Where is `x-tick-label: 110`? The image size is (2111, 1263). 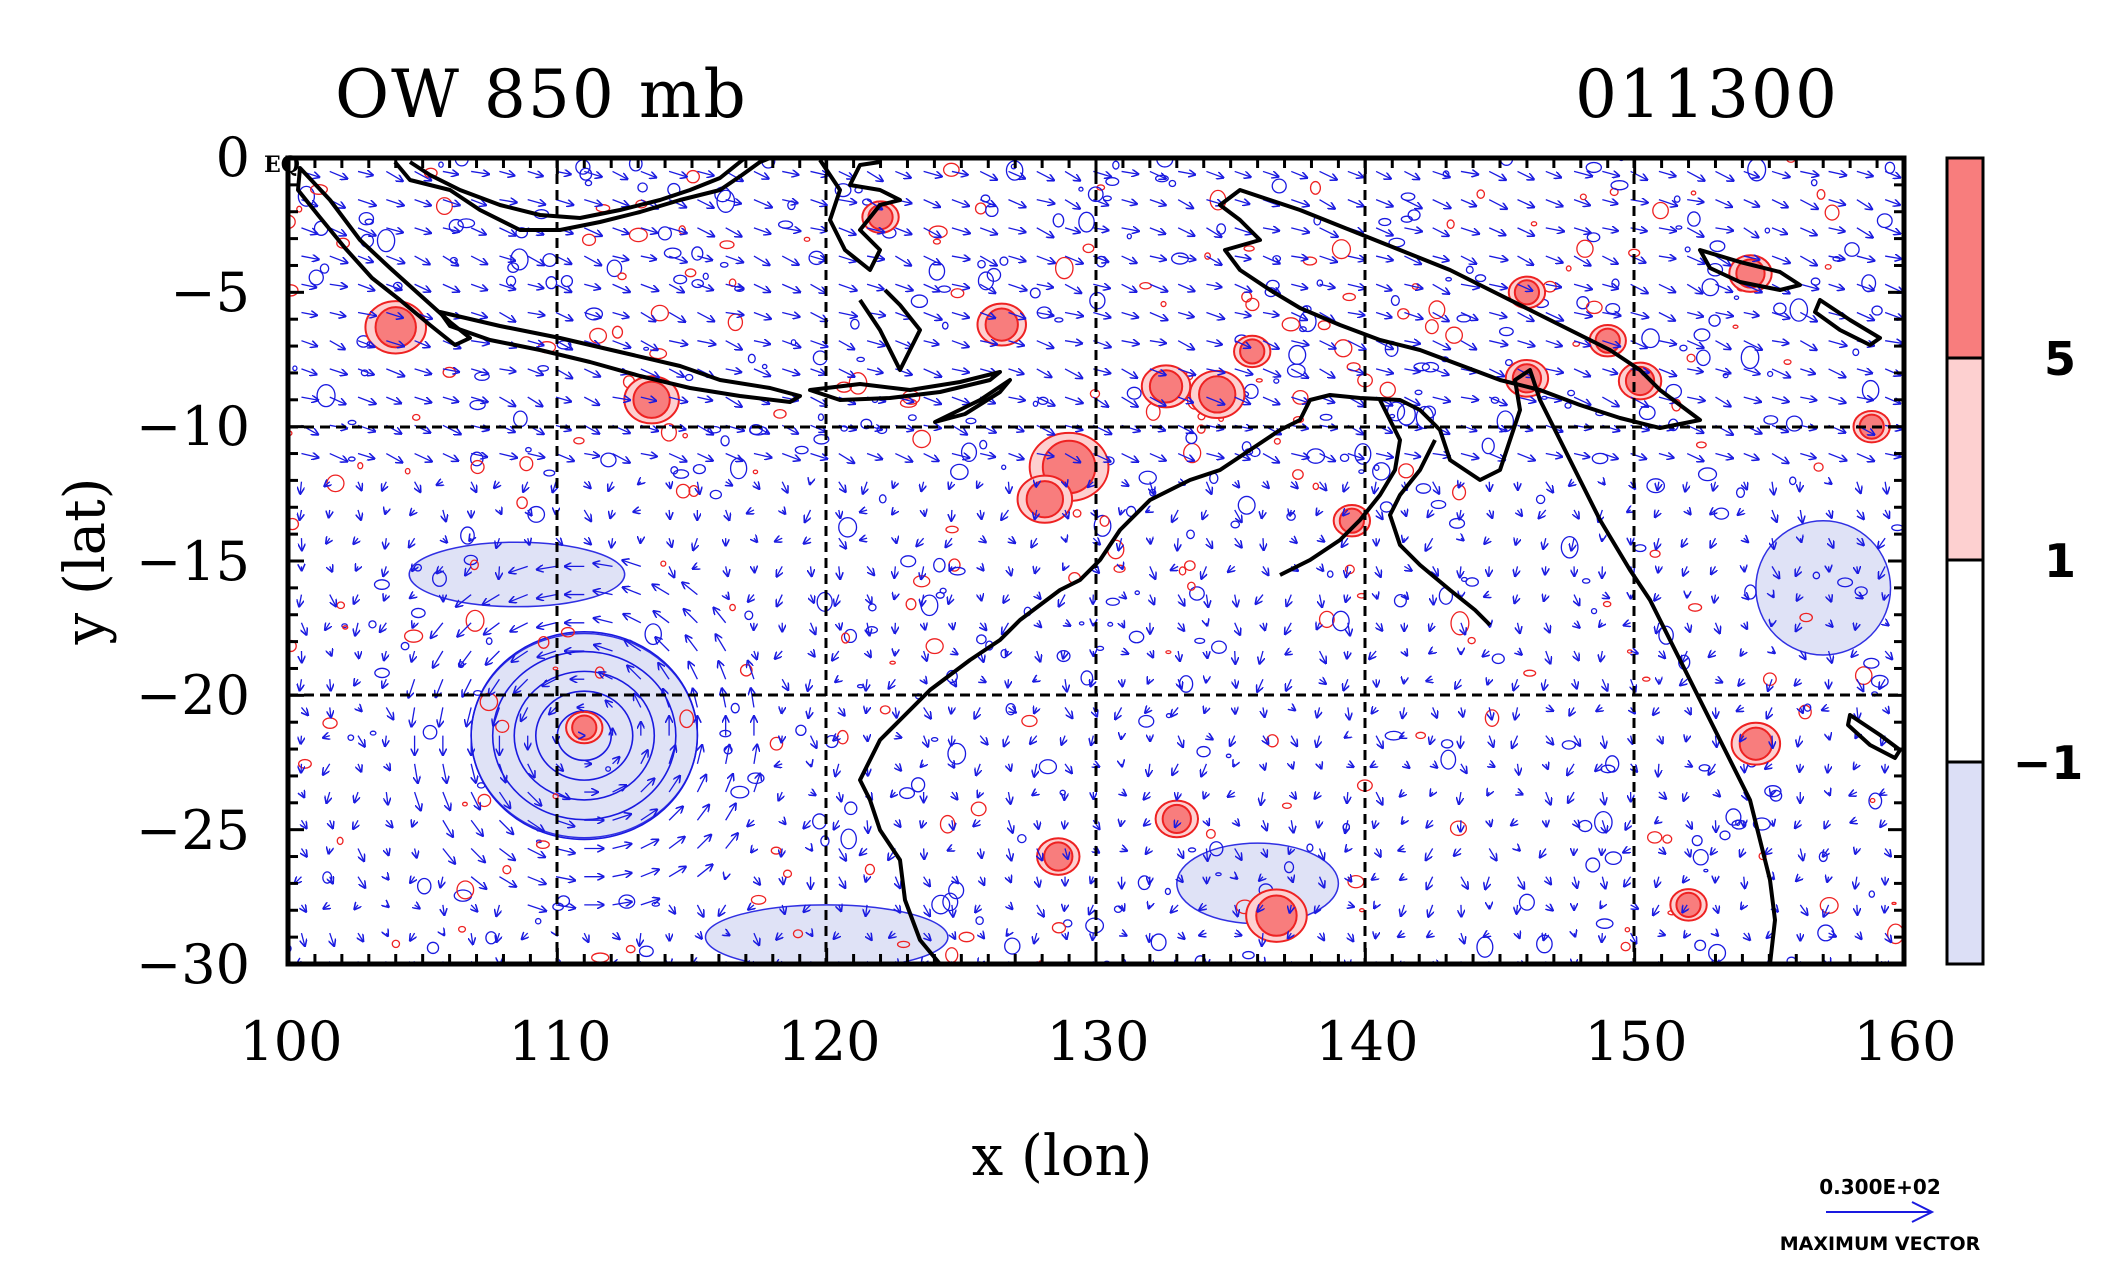 x-tick-label: 110 is located at coordinates (559, 1041).